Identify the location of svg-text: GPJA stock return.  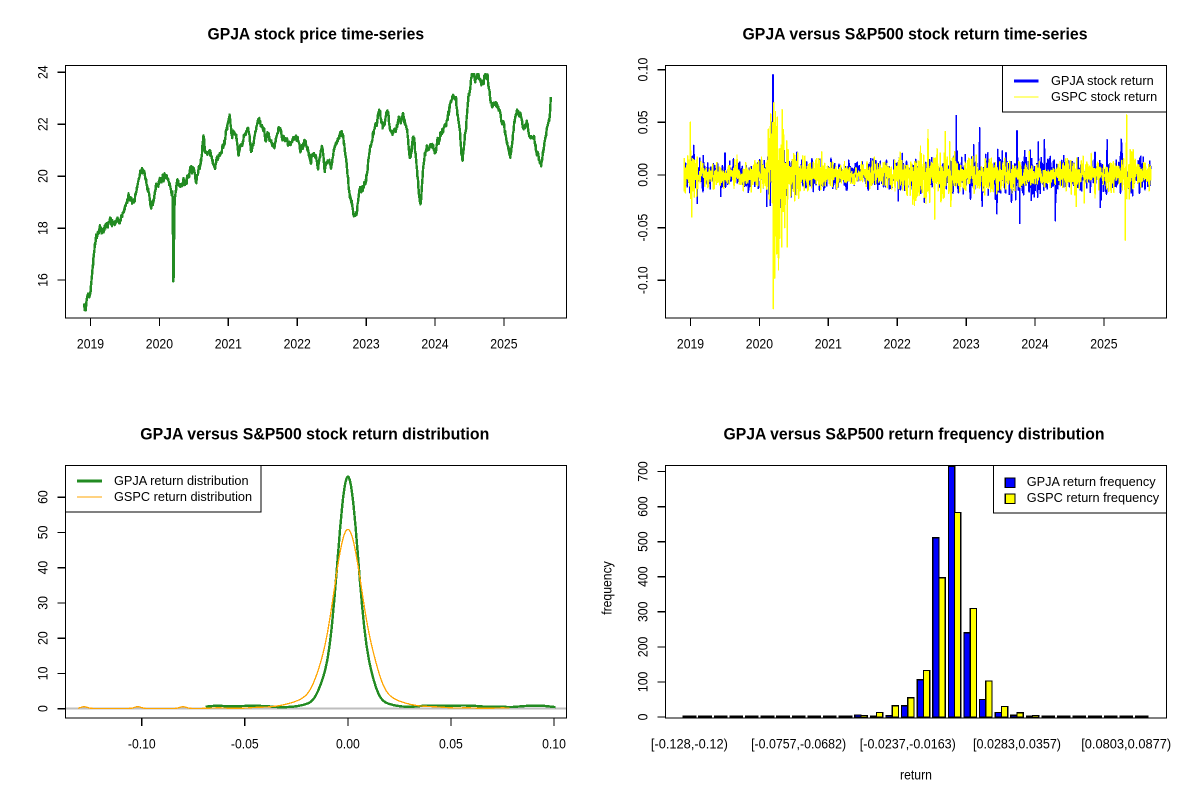
(1102, 80).